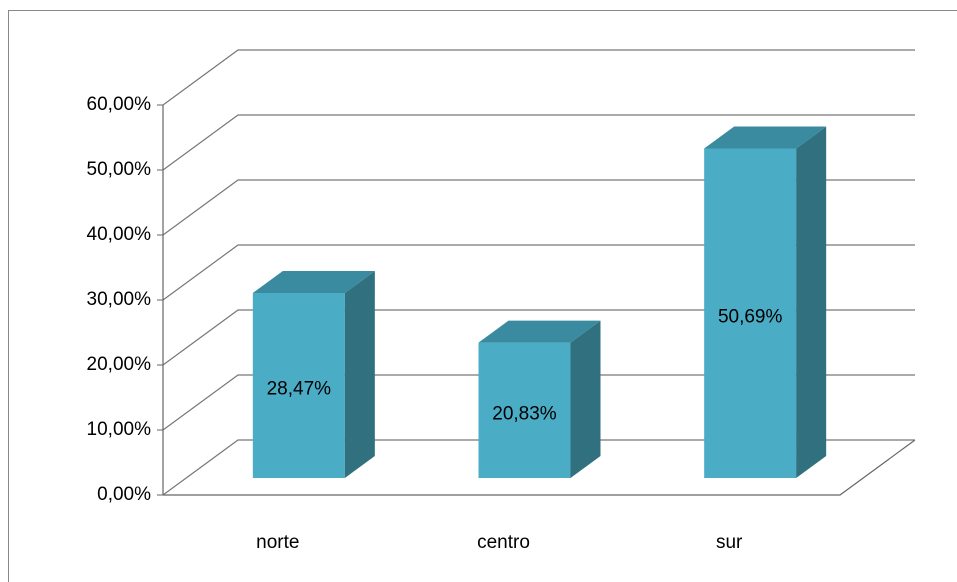 This screenshot has height=582, width=957. I want to click on x-tick-label: centro, so click(503, 542).